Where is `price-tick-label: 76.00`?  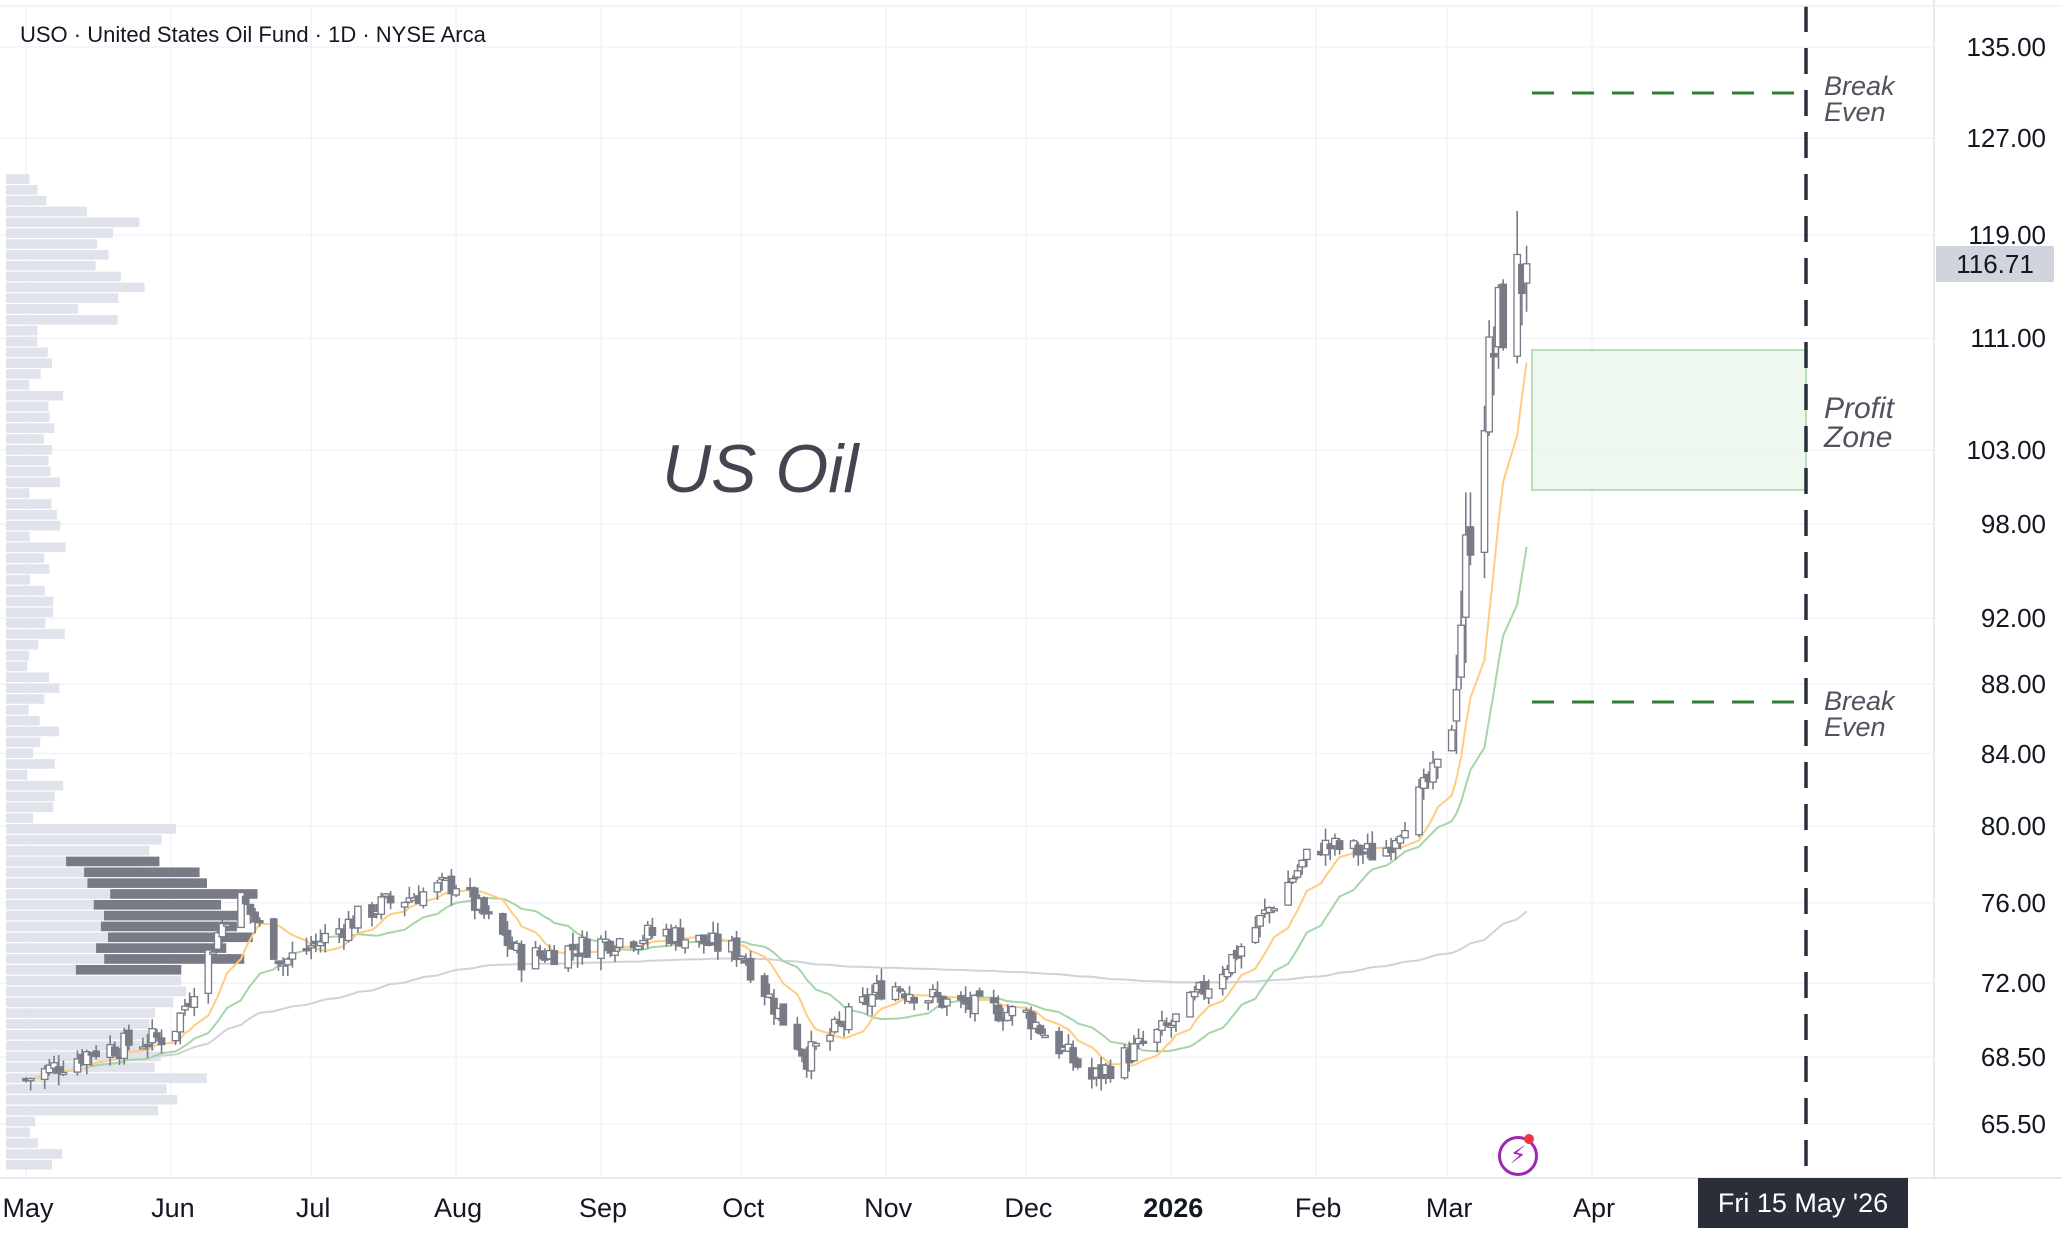 price-tick-label: 76.00 is located at coordinates (2013, 902).